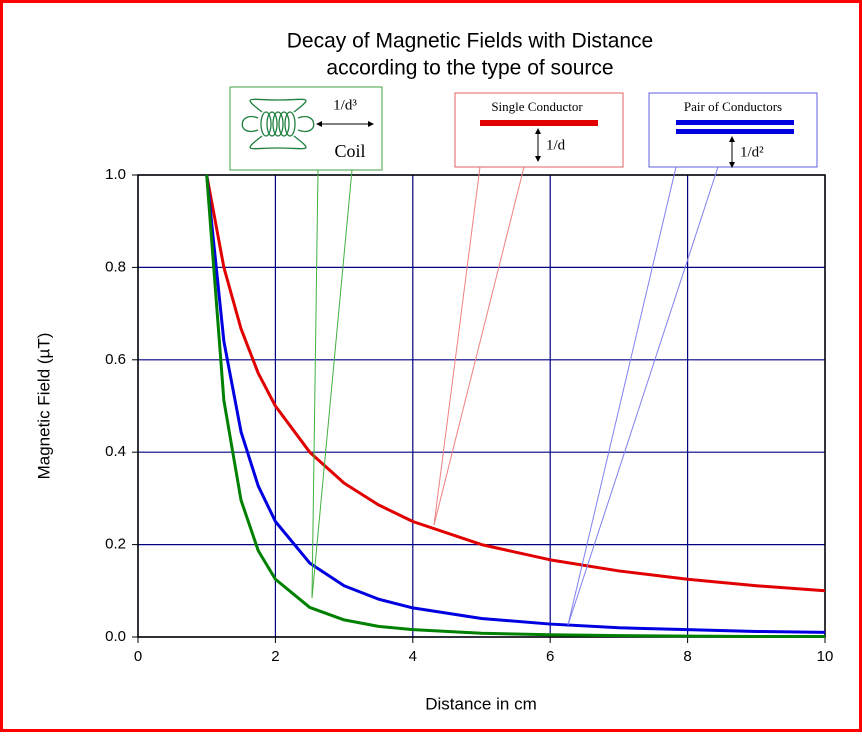 Image resolution: width=862 pixels, height=737 pixels. Describe the element at coordinates (345, 124) in the screenshot. I see `arrowhead` at that location.